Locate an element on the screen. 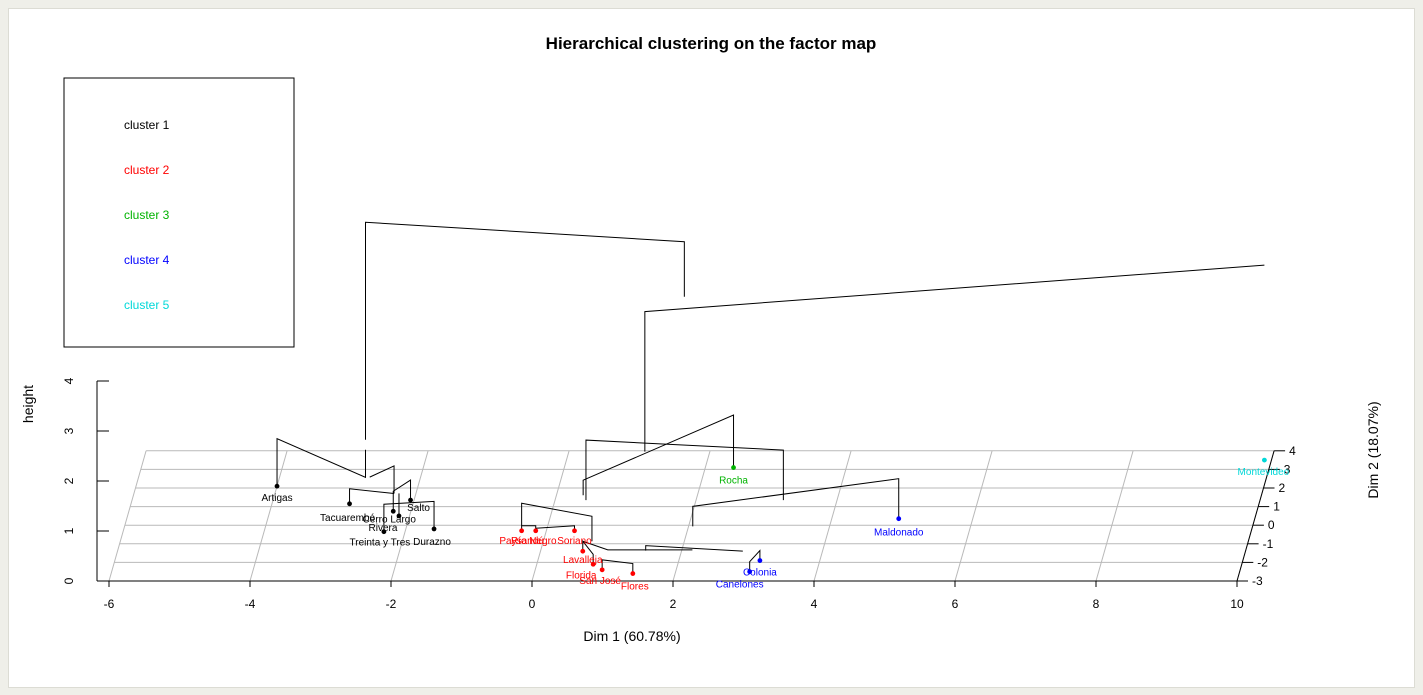 Image resolution: width=1423 pixels, height=695 pixels. point-label: Lavalleja is located at coordinates (583, 560).